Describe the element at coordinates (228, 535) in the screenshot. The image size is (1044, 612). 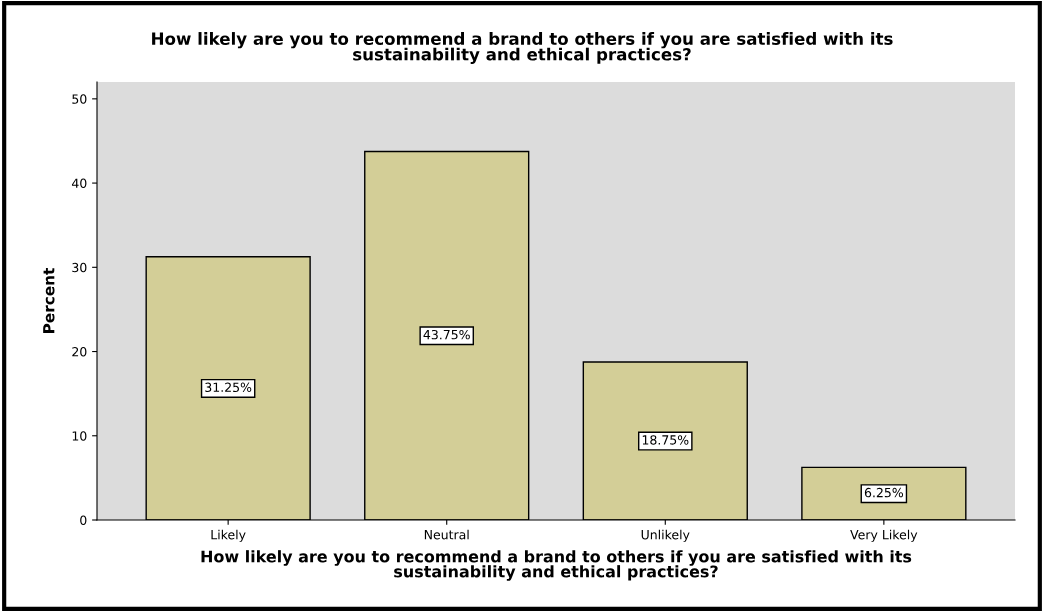
I see `x-tick-label: Likely` at that location.